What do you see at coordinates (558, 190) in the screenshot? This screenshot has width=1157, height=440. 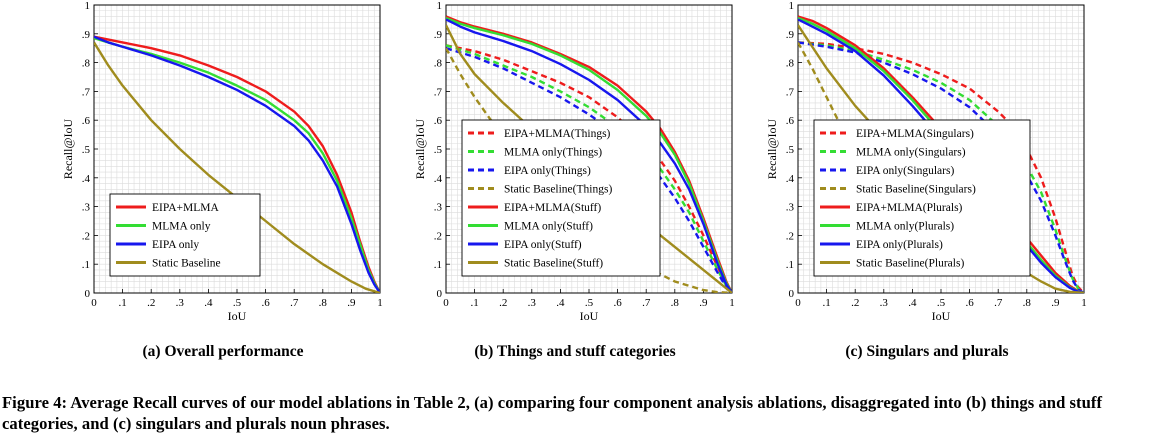 I see `legend-label: Static Baseline(Things)` at bounding box center [558, 190].